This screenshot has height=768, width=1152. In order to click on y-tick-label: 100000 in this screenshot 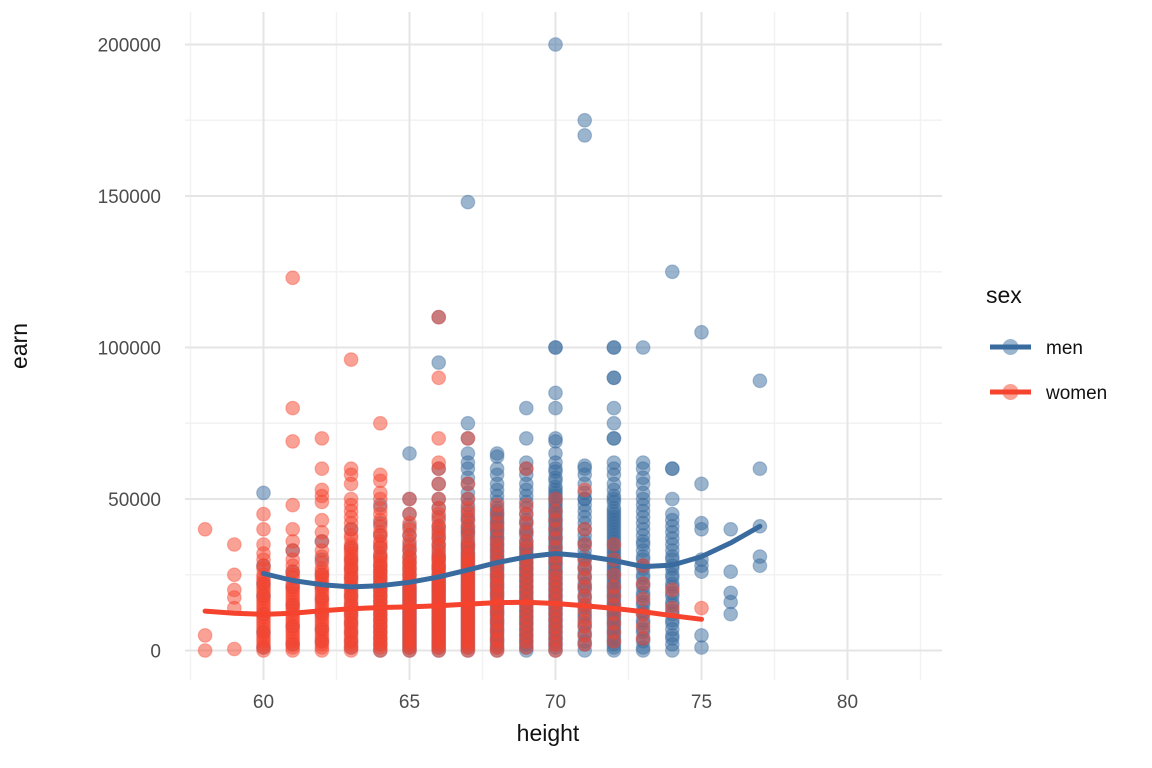, I will do `click(129, 349)`.